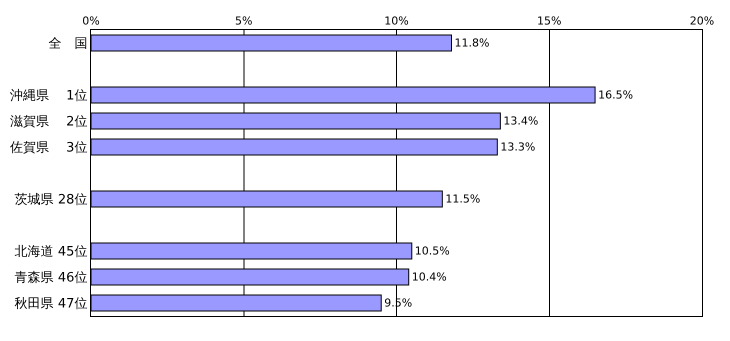 The width and height of the screenshot is (730, 341). Describe the element at coordinates (396, 21) in the screenshot. I see `x-tick-label: 10%` at that location.